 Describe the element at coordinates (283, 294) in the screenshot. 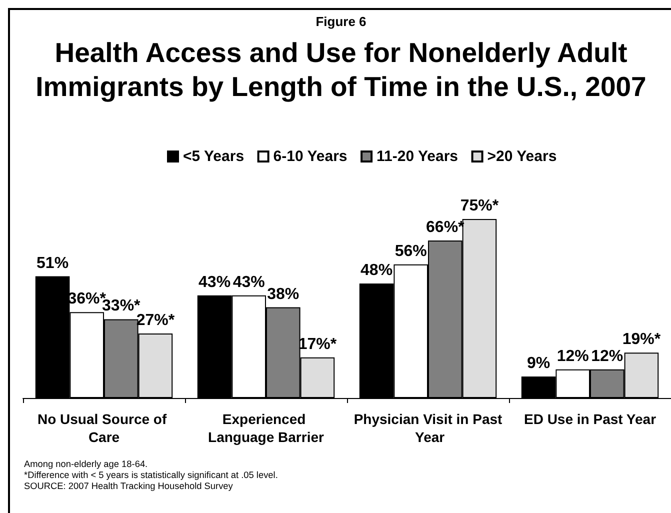

I see `data-label: 38%` at that location.